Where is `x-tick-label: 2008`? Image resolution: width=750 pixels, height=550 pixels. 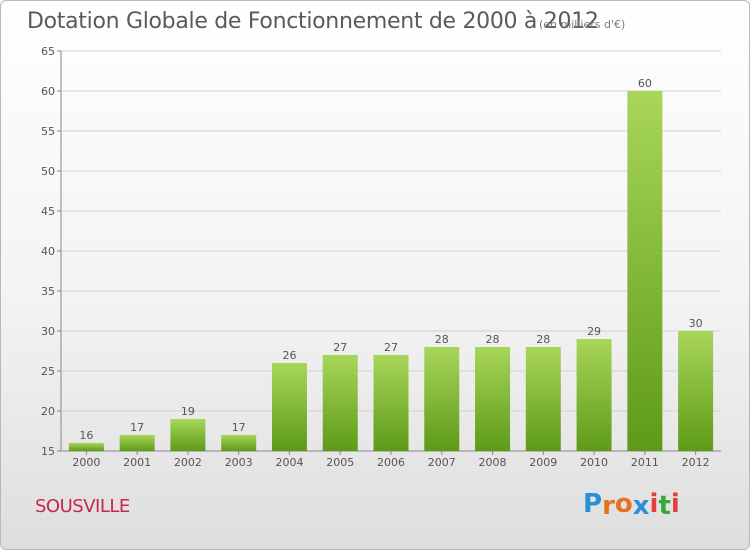
x-tick-label: 2008 is located at coordinates (493, 462).